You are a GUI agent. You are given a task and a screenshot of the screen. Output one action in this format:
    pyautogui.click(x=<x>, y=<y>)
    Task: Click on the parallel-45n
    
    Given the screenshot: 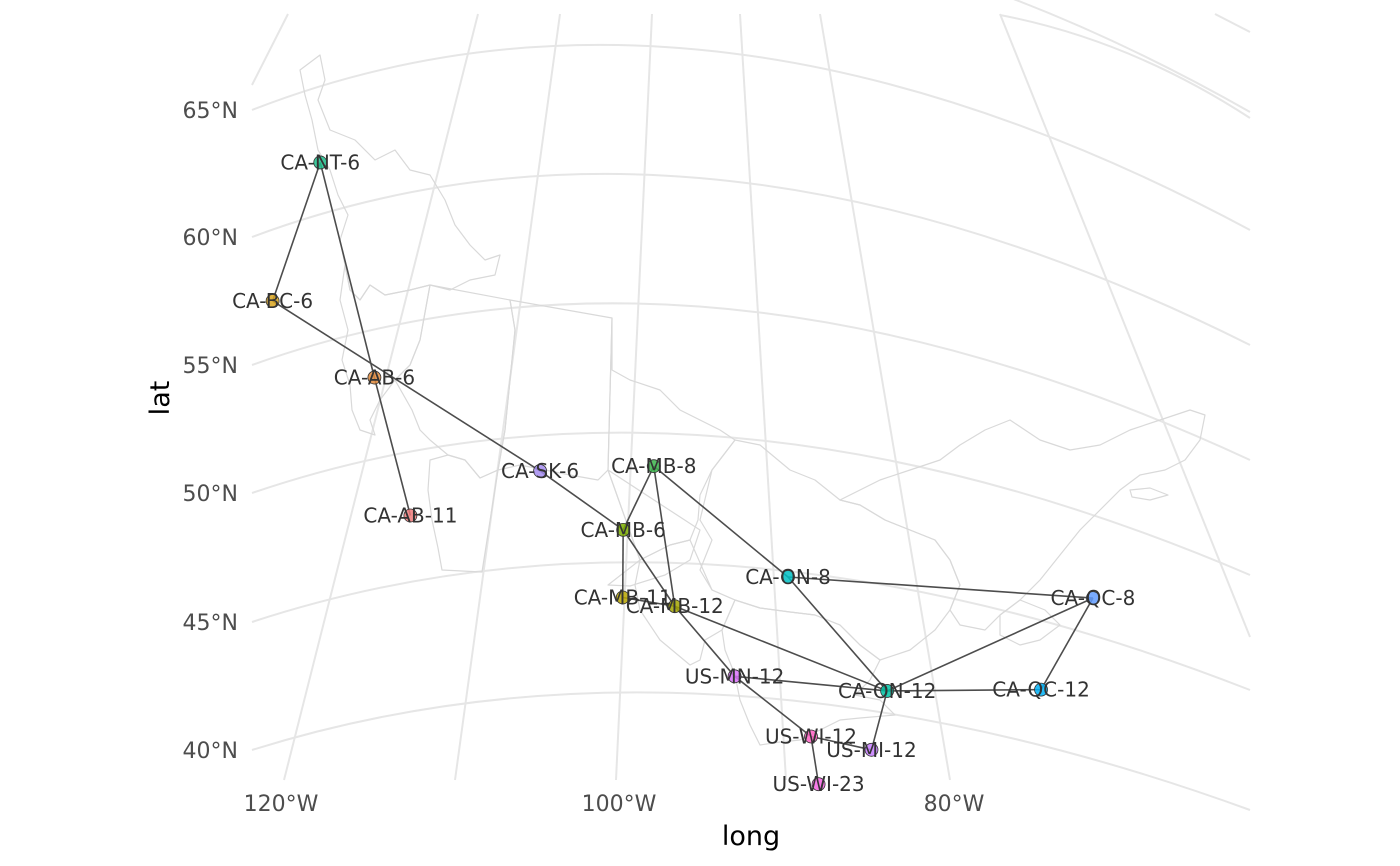 What is the action you would take?
    pyautogui.click(x=751, y=626)
    